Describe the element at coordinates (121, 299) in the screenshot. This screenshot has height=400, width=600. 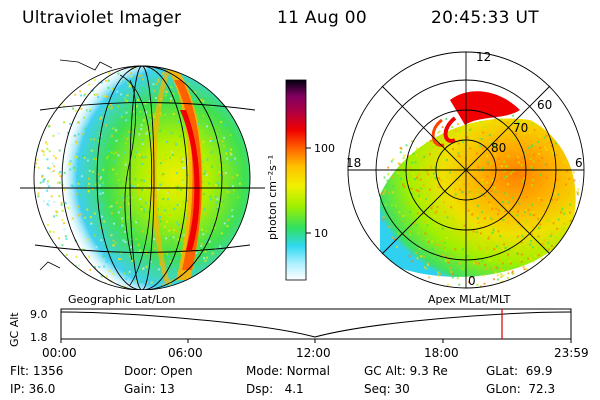
I see `geographic-caption: Geographic Lat/Lon` at that location.